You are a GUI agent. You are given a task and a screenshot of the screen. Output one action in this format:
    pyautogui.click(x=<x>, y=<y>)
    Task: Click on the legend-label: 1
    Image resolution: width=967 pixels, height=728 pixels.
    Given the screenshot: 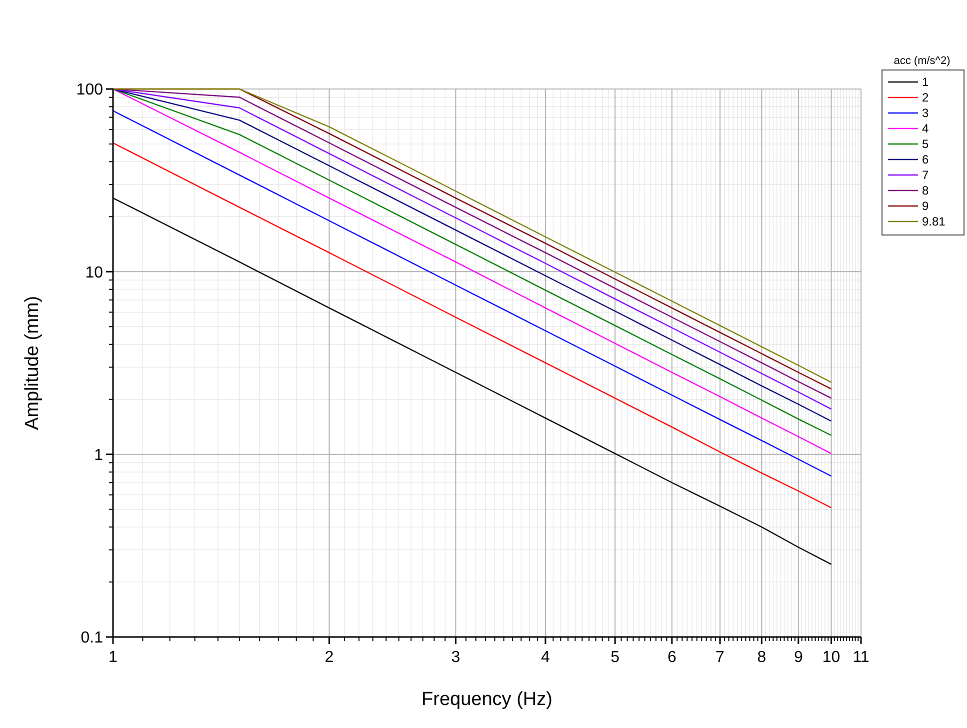 What is the action you would take?
    pyautogui.click(x=925, y=82)
    